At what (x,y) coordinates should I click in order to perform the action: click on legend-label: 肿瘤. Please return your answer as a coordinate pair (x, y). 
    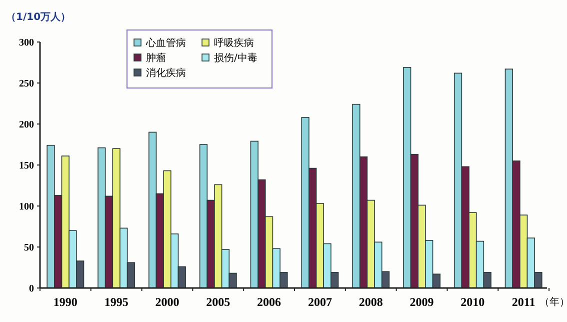
    Looking at the image, I should click on (156, 58).